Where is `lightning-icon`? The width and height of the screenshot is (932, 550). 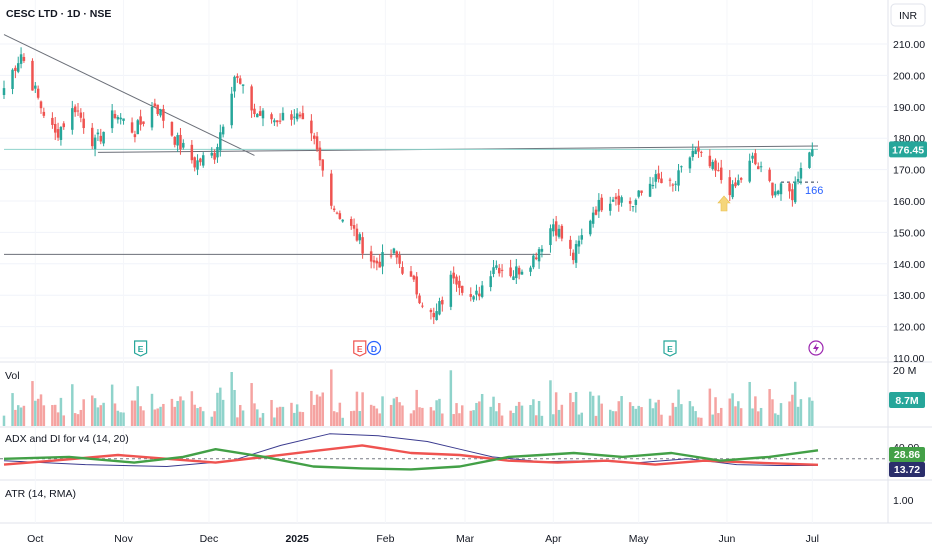 lightning-icon is located at coordinates (816, 348).